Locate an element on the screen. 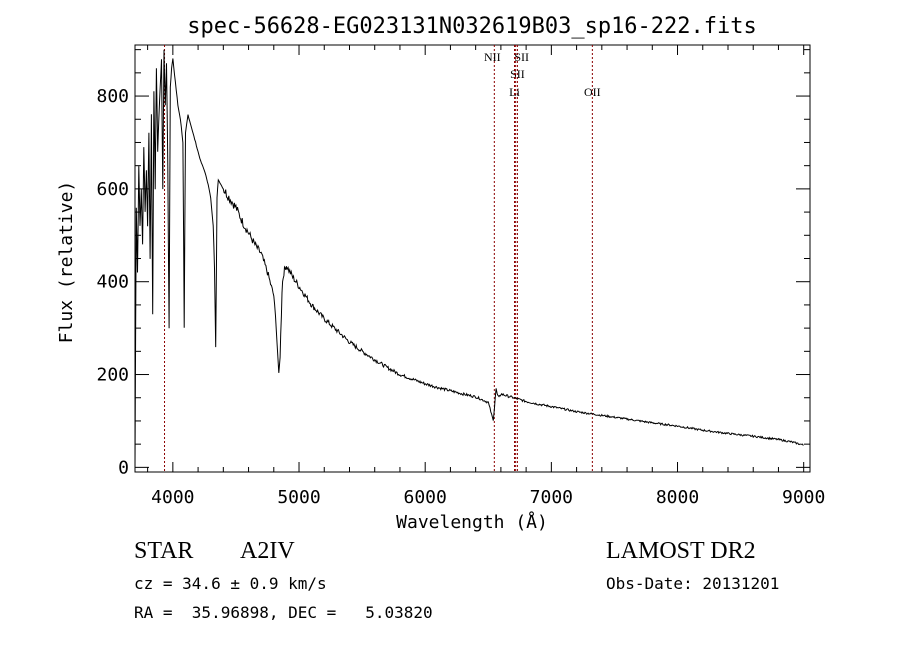  y-tick-label: 800 is located at coordinates (112, 96).